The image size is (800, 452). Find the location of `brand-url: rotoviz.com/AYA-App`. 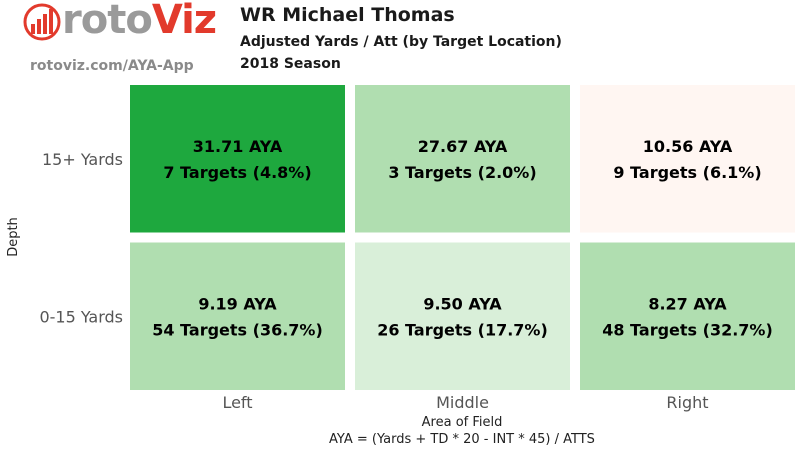

brand-url: rotoviz.com/AYA-App is located at coordinates (112, 66).